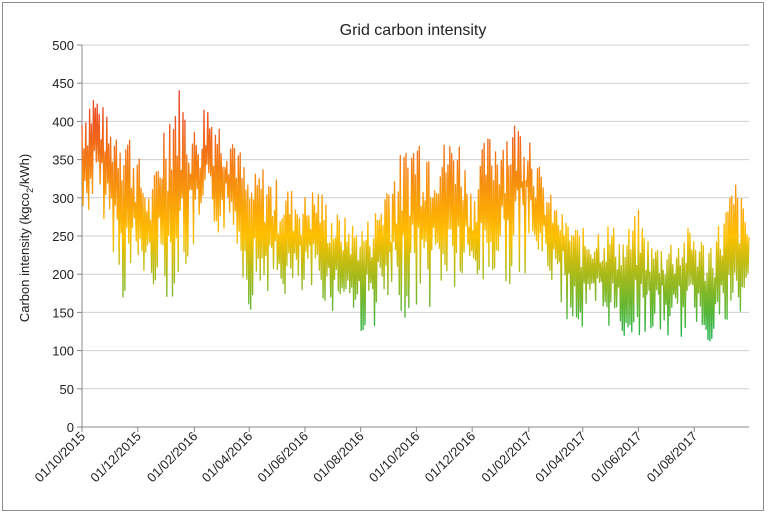  Describe the element at coordinates (450, 457) in the screenshot. I see `x-tick-label: 01/12/2016` at that location.